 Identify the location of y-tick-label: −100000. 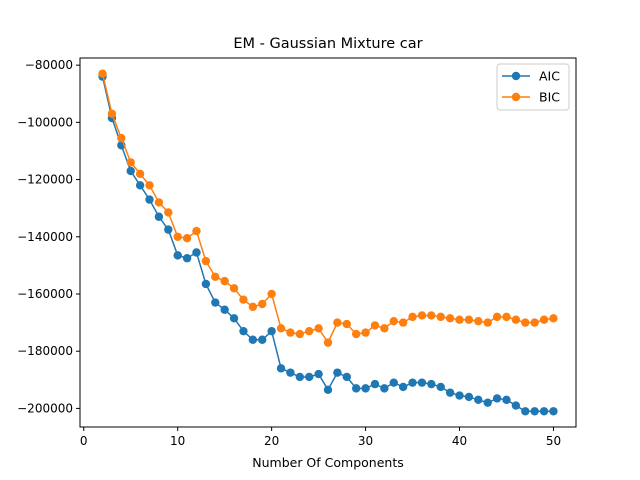
(45, 122).